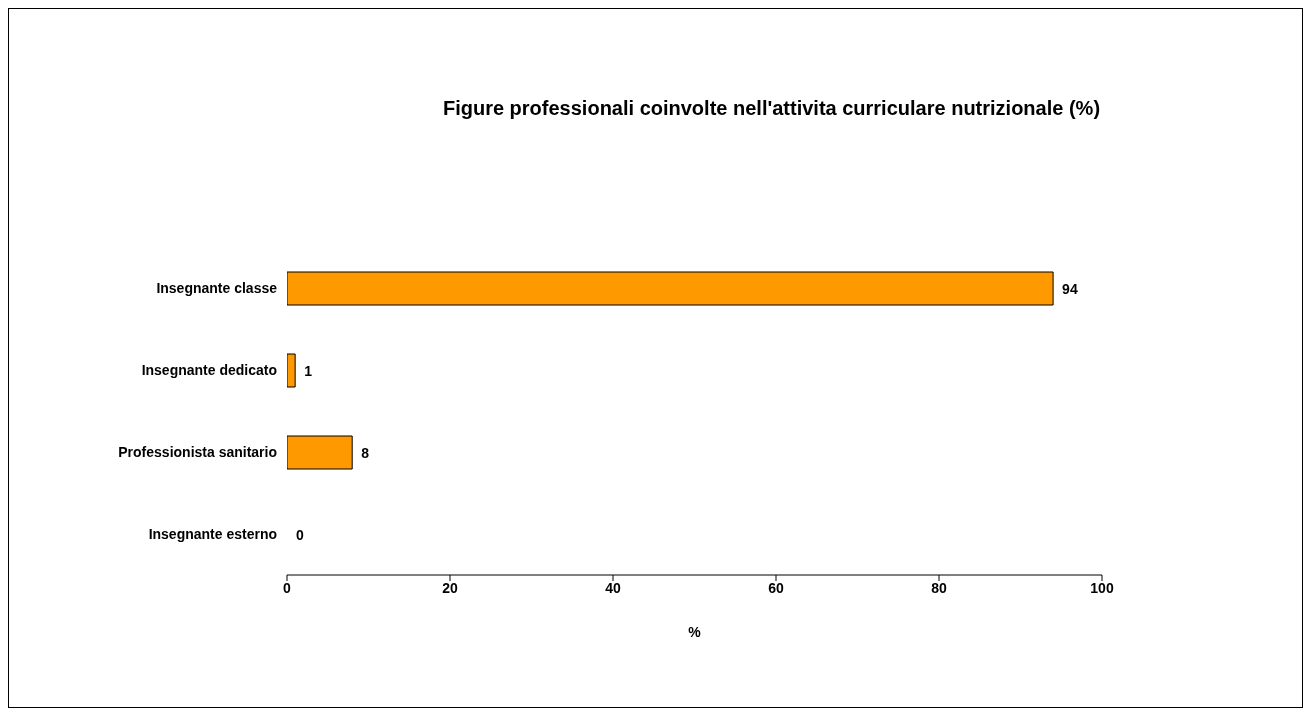  Describe the element at coordinates (287, 587) in the screenshot. I see `x-tick-label: 0` at that location.